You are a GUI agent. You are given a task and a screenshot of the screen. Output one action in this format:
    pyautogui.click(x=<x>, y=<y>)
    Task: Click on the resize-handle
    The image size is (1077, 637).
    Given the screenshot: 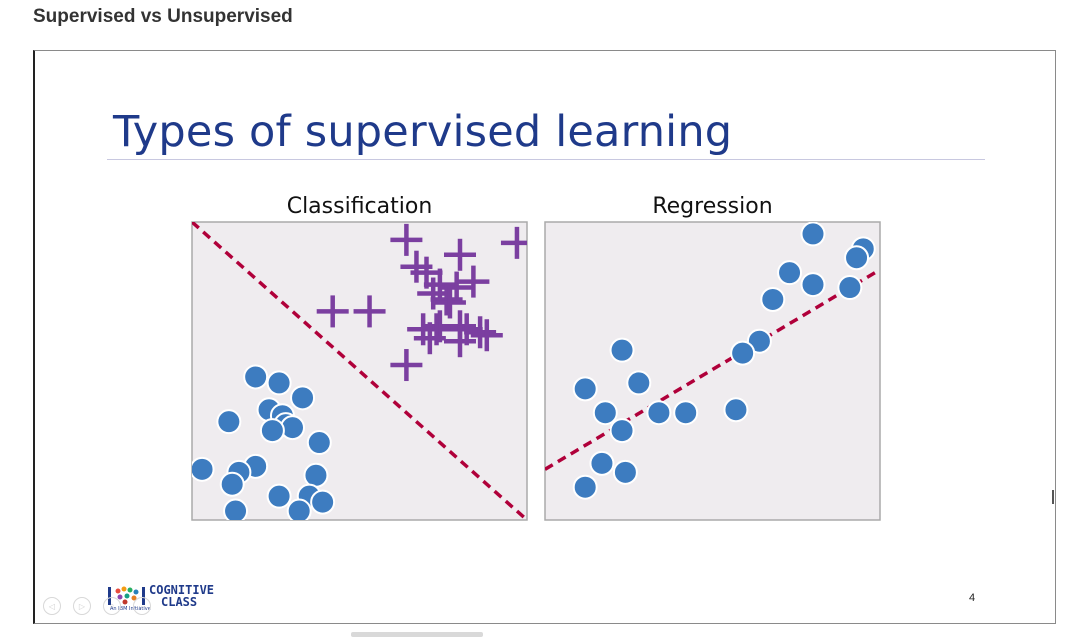 What is the action you would take?
    pyautogui.click(x=1053, y=497)
    